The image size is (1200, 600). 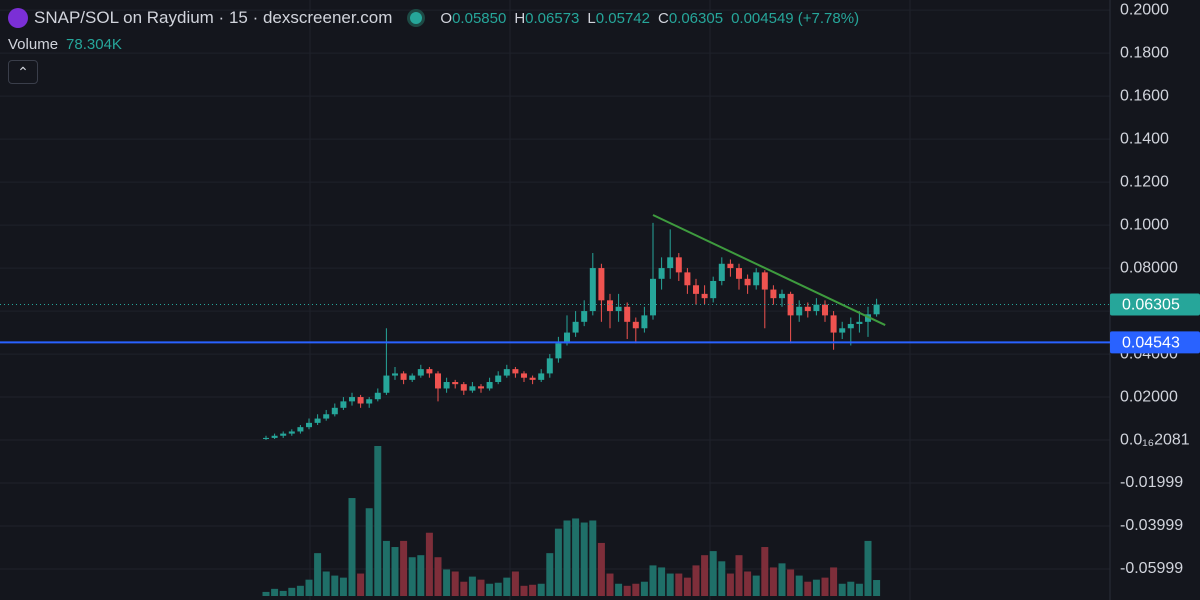 What do you see at coordinates (520, 18) in the screenshot?
I see `ohlc-key: H` at bounding box center [520, 18].